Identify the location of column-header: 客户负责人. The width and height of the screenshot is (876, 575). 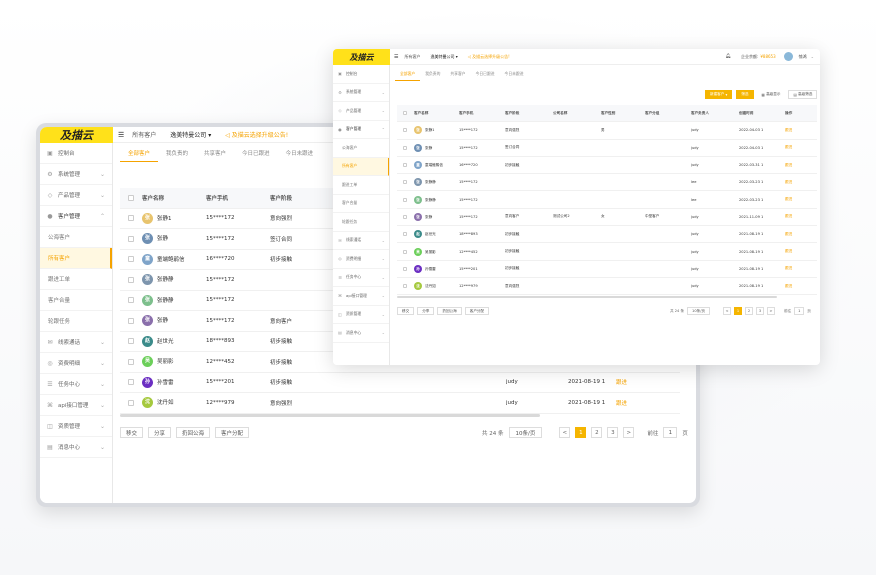
(715, 113).